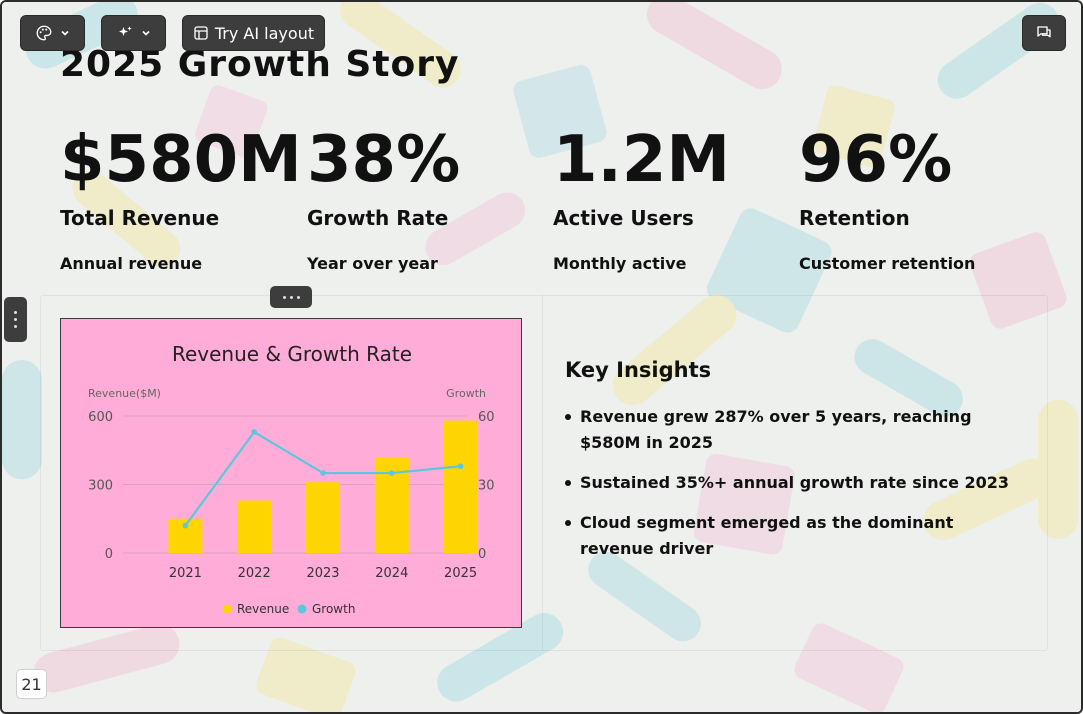 This screenshot has width=1083, height=714. I want to click on stat-sublabel: Year over year, so click(372, 263).